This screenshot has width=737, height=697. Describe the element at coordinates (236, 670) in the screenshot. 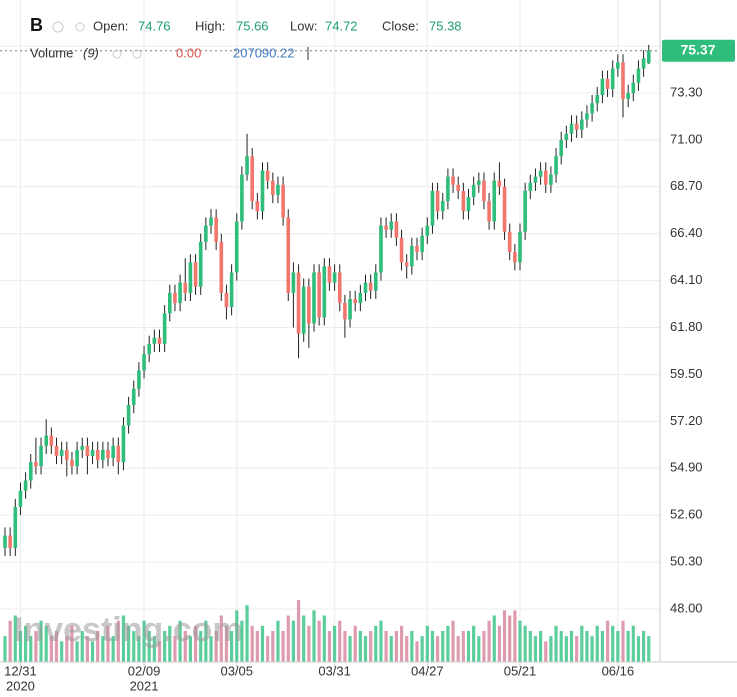

I see `x-tick-label: 03/05` at that location.